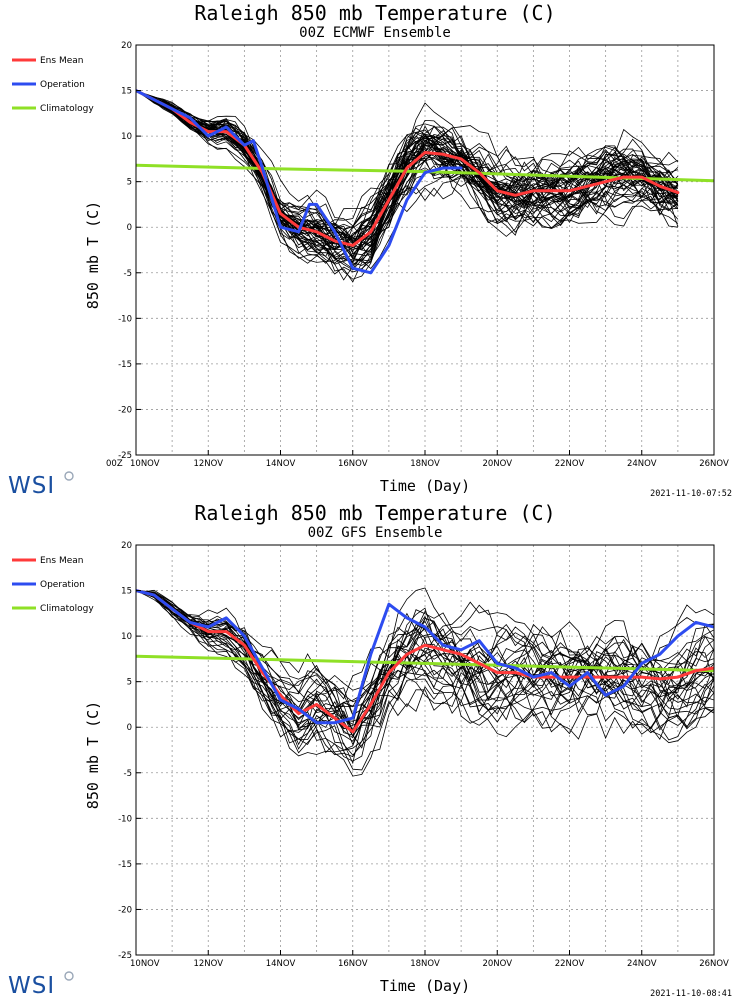 The width and height of the screenshot is (750, 1000). Describe the element at coordinates (375, 533) in the screenshot. I see `chart-subtitle: 00Z GFS Ensemble` at that location.